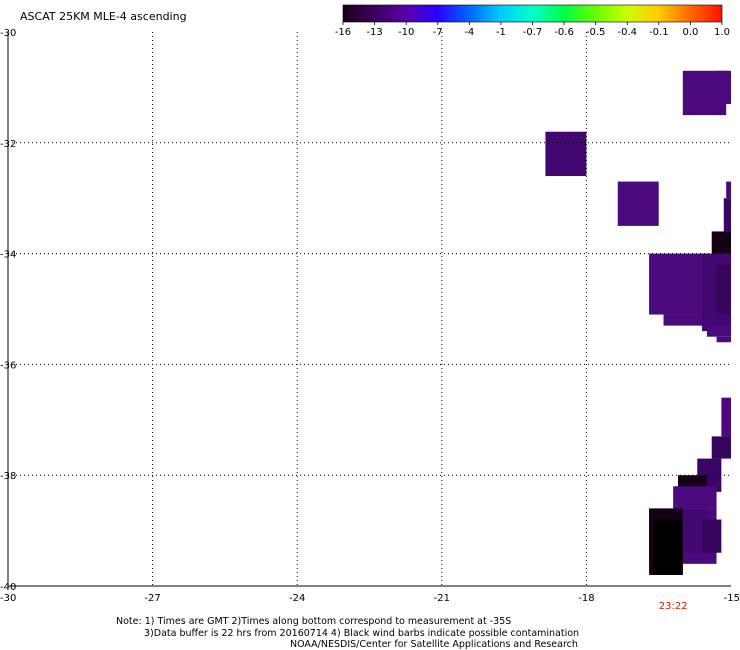 Image resolution: width=740 pixels, height=650 pixels. What do you see at coordinates (297, 598) in the screenshot?
I see `x-tick-label-2: -24` at bounding box center [297, 598].